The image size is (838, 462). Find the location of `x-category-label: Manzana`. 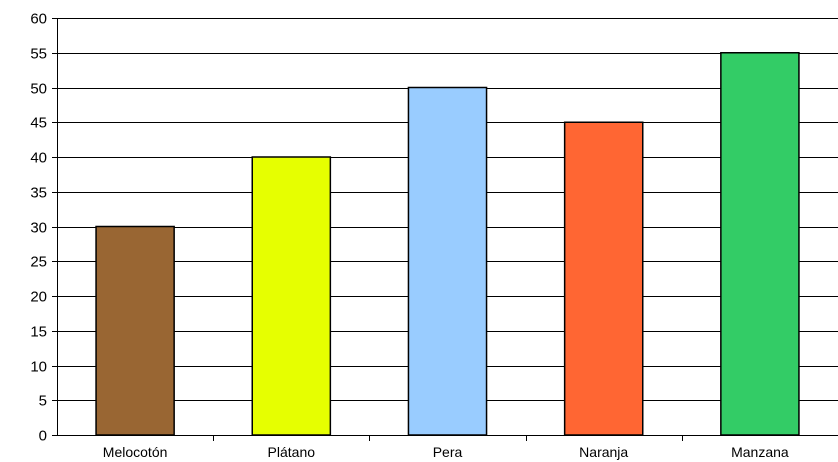

x-category-label: Manzana is located at coordinates (760, 452).